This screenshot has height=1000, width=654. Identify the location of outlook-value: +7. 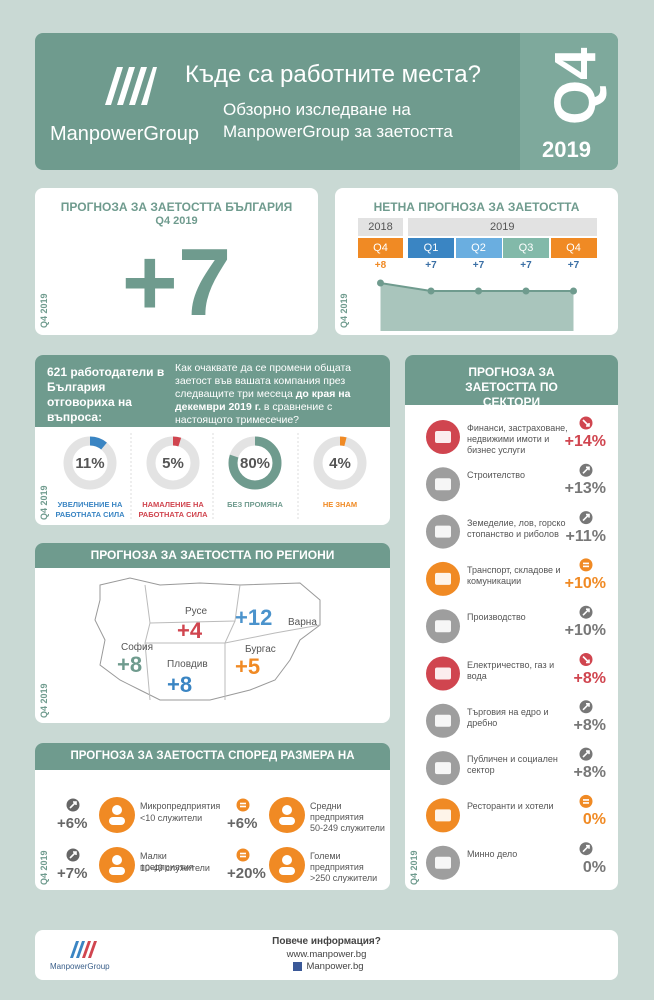
(176, 282).